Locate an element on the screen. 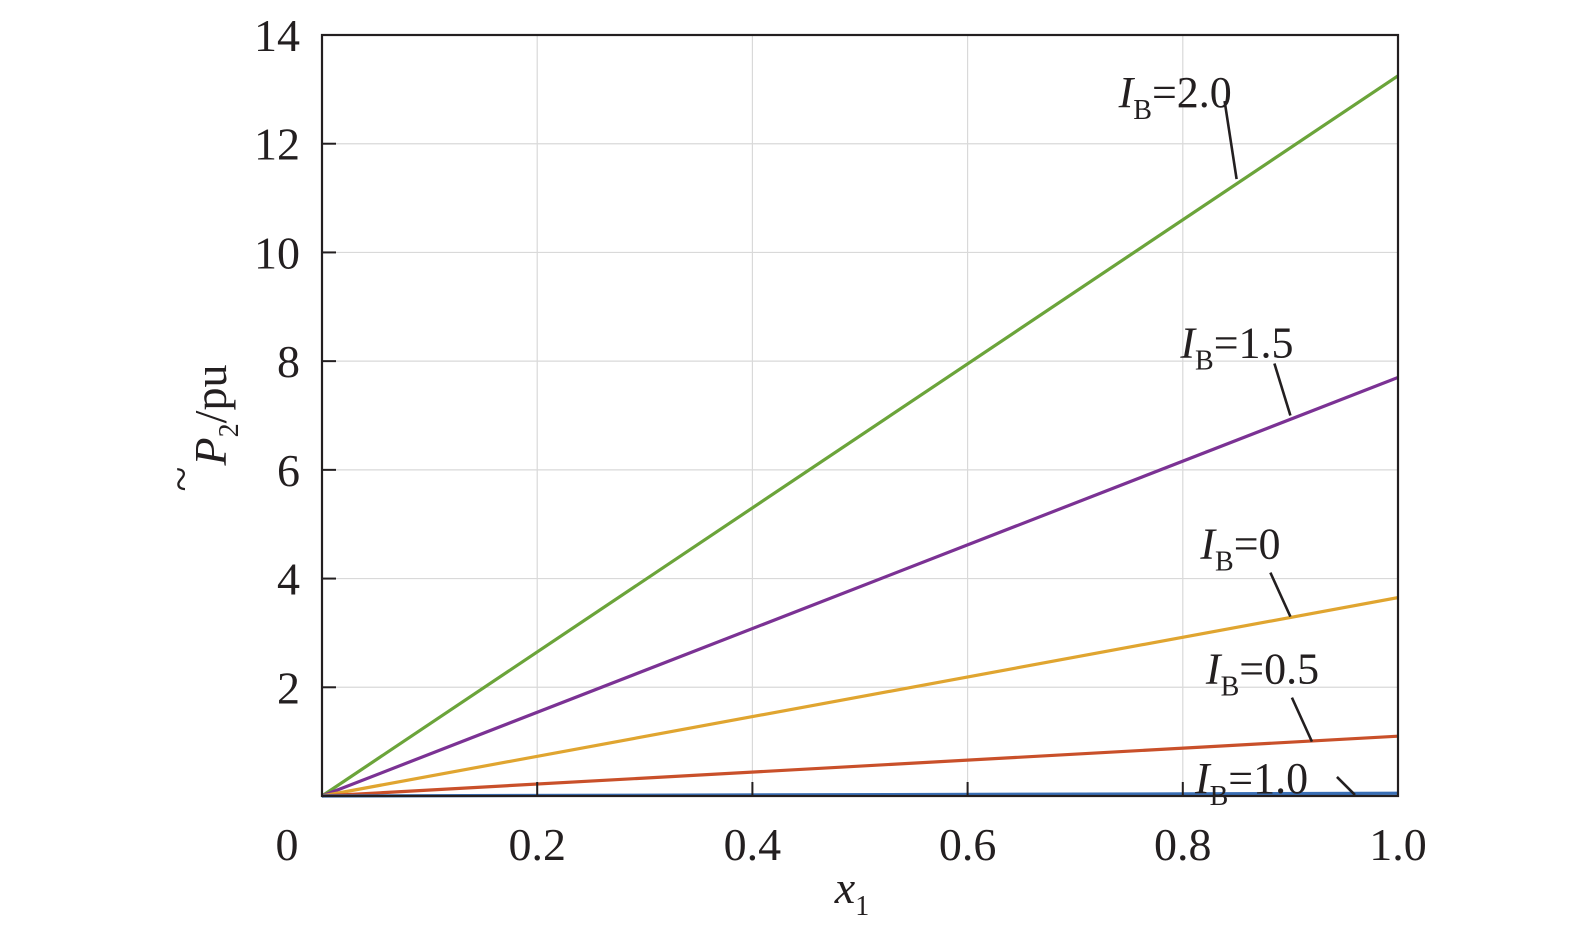  x-tick-label: 0.2 is located at coordinates (537, 844).